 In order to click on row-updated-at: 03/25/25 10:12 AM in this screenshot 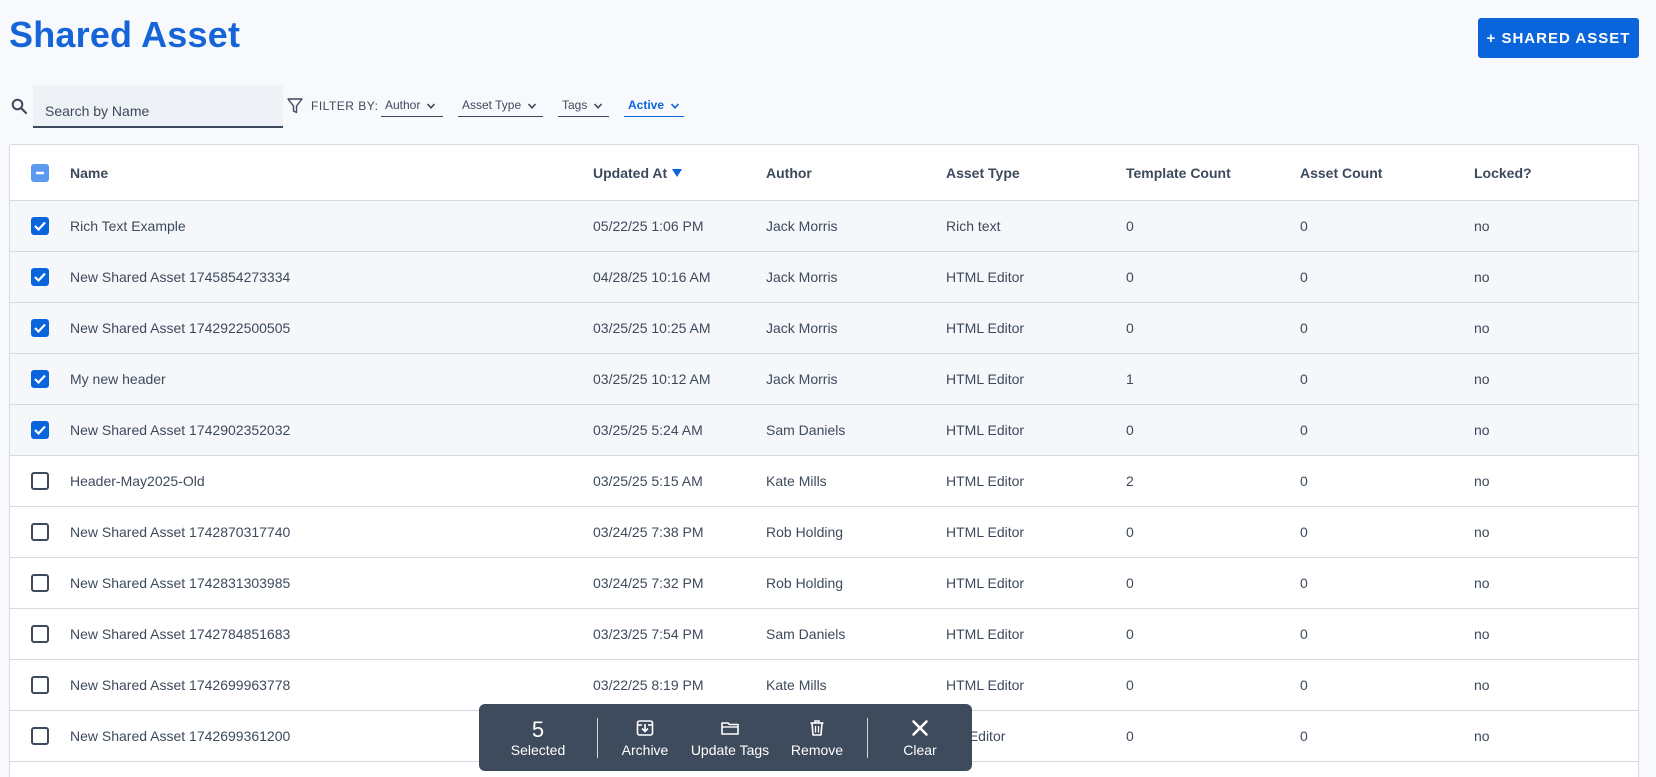, I will do `click(652, 379)`.